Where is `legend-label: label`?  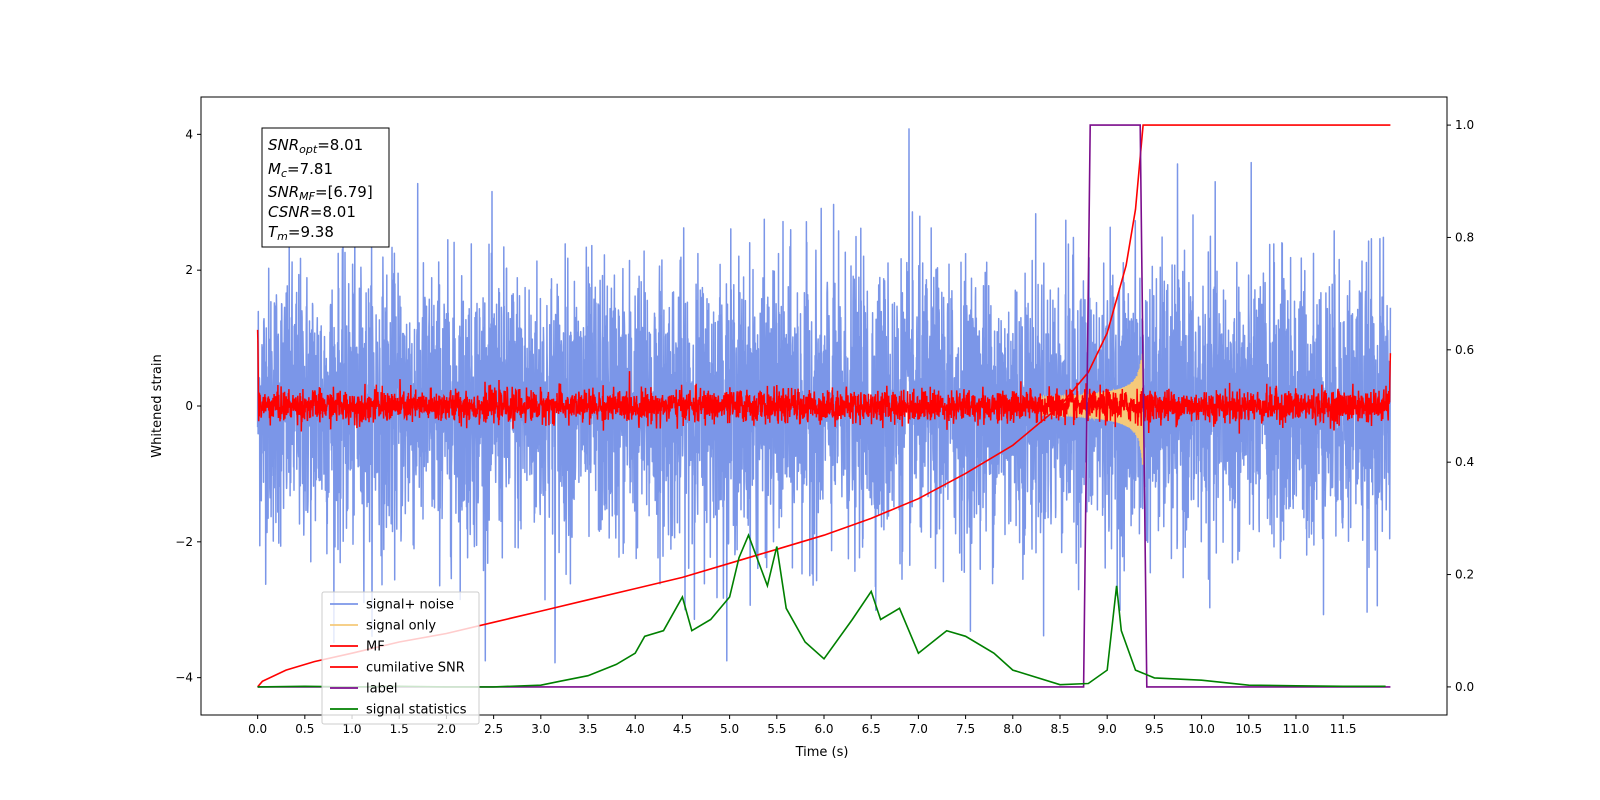 legend-label: label is located at coordinates (381, 689).